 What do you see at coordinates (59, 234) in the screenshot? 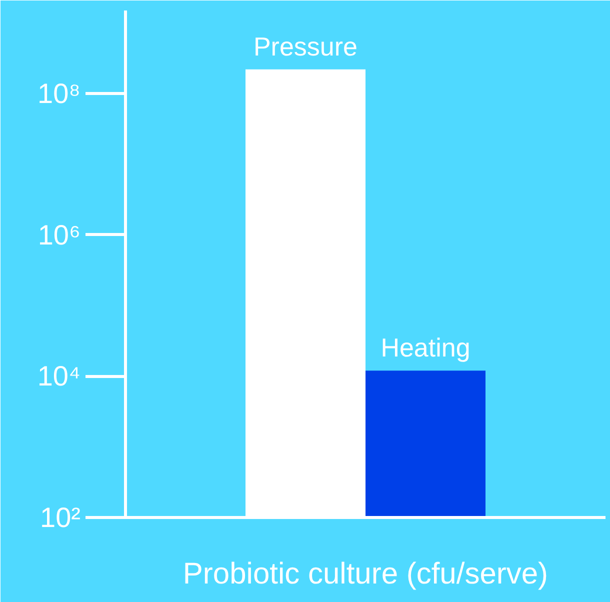
I see `y-tick-label: 10⁶` at bounding box center [59, 234].